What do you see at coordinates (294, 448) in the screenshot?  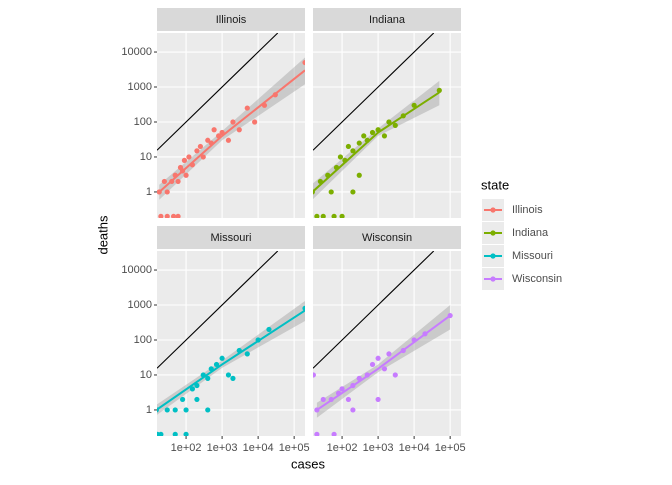 I see `x-tick-label: 1e+05` at bounding box center [294, 448].